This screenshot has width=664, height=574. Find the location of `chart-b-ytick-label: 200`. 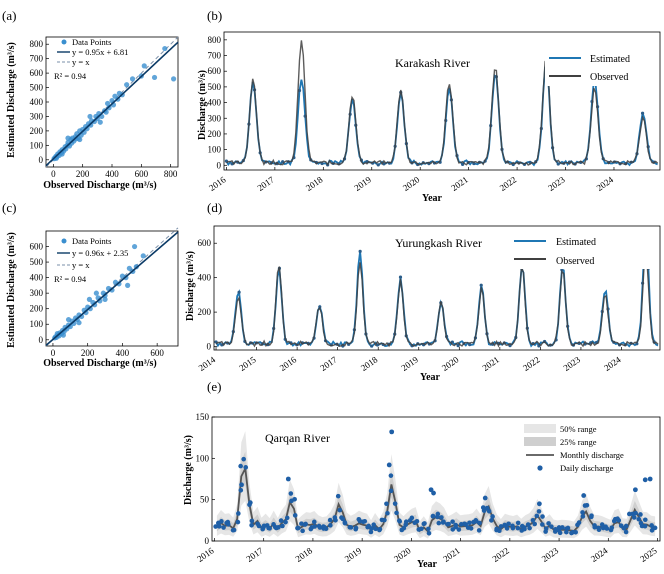

chart-b-ytick-label: 200 is located at coordinates (215, 134).